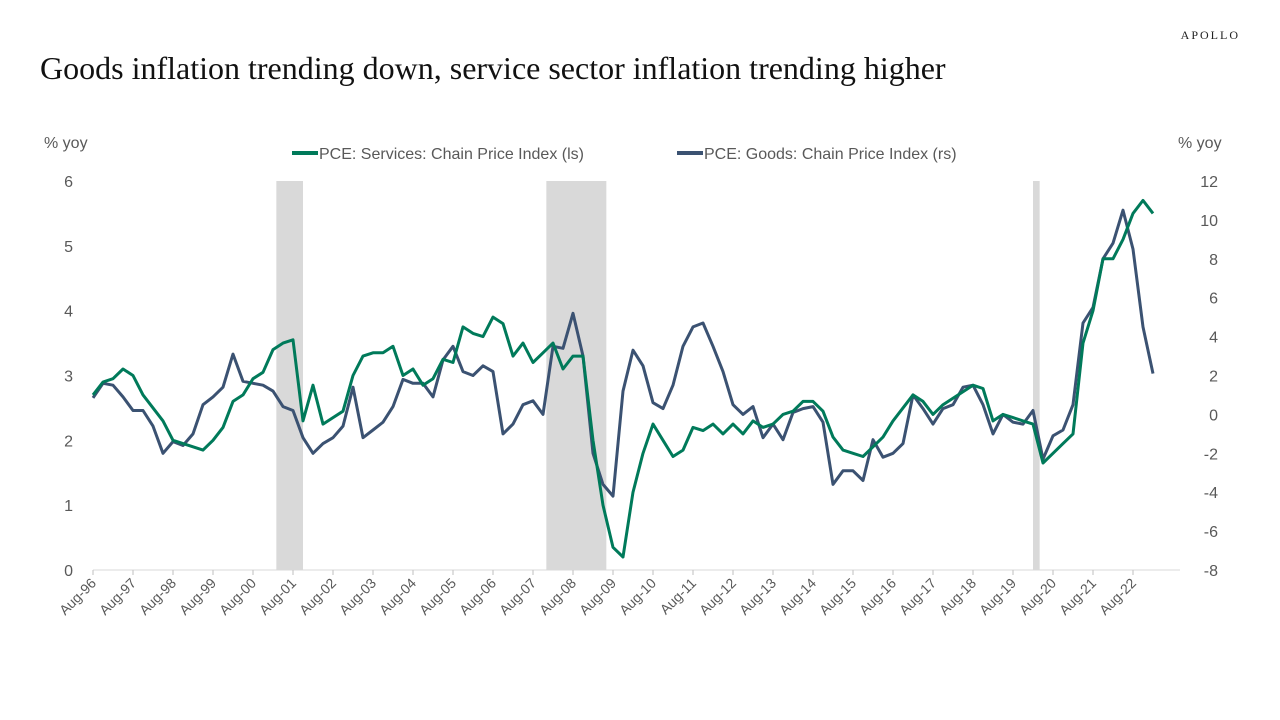 This screenshot has width=1280, height=720. Describe the element at coordinates (1209, 221) in the screenshot. I see `right-y-tick-label: 10` at that location.